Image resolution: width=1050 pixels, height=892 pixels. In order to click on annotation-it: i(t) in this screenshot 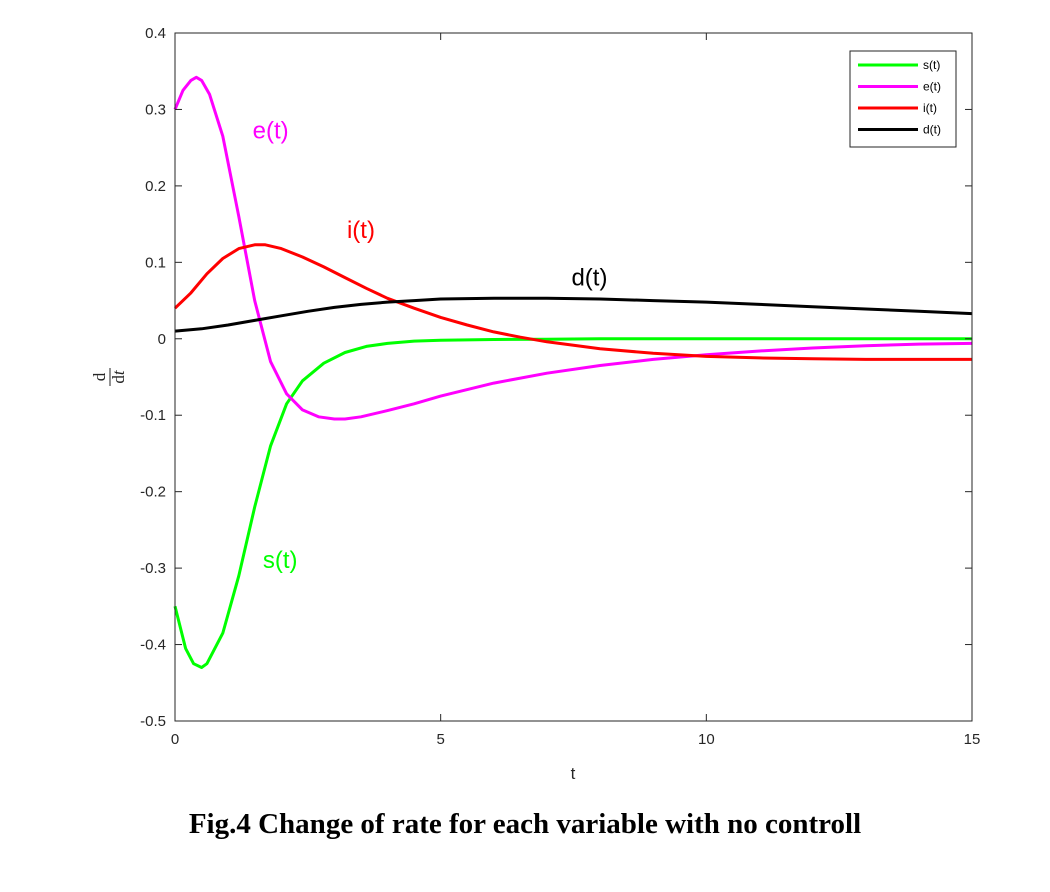, I will do `click(361, 230)`.